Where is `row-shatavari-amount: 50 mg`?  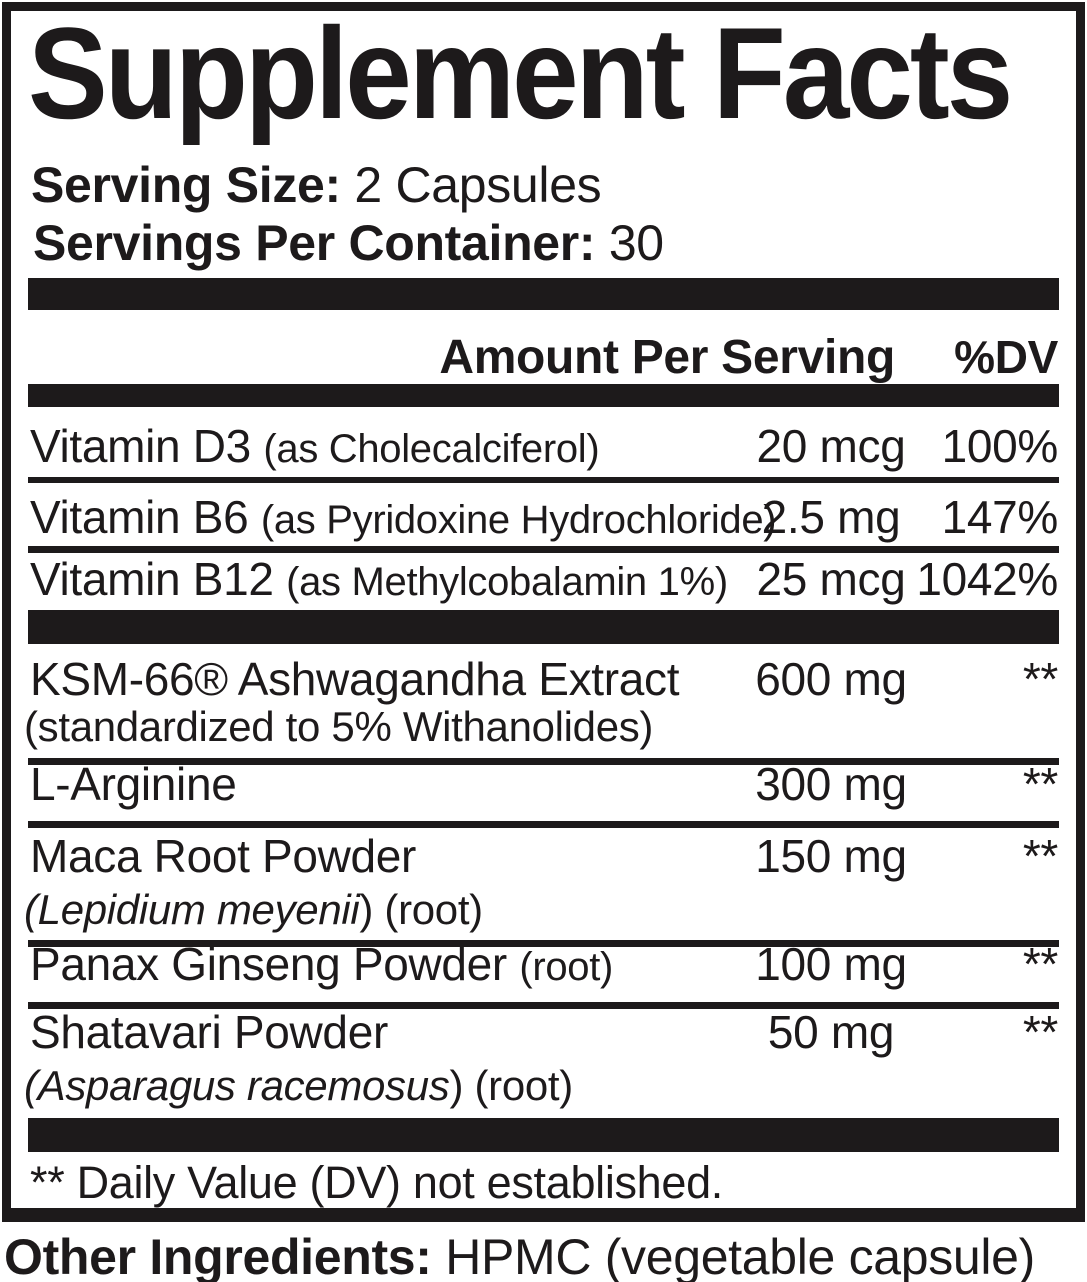 row-shatavari-amount: 50 mg is located at coordinates (831, 1032).